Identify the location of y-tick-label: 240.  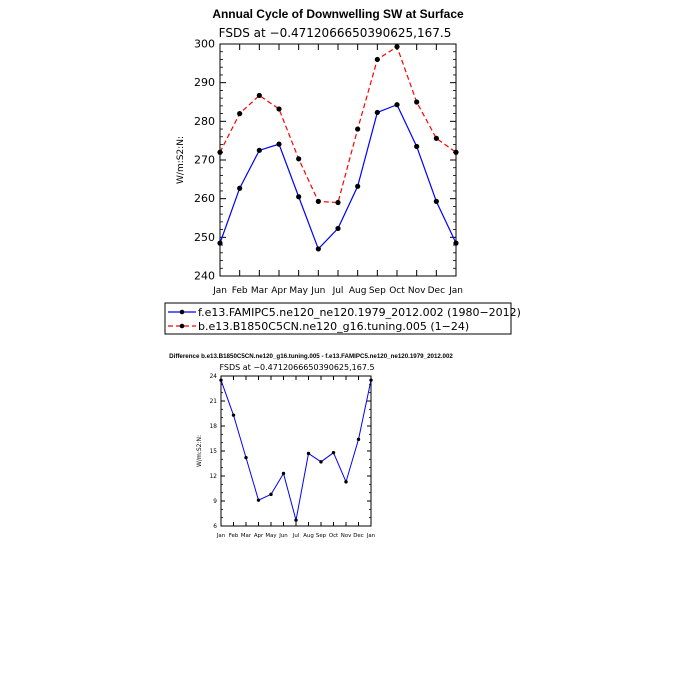
(204, 275).